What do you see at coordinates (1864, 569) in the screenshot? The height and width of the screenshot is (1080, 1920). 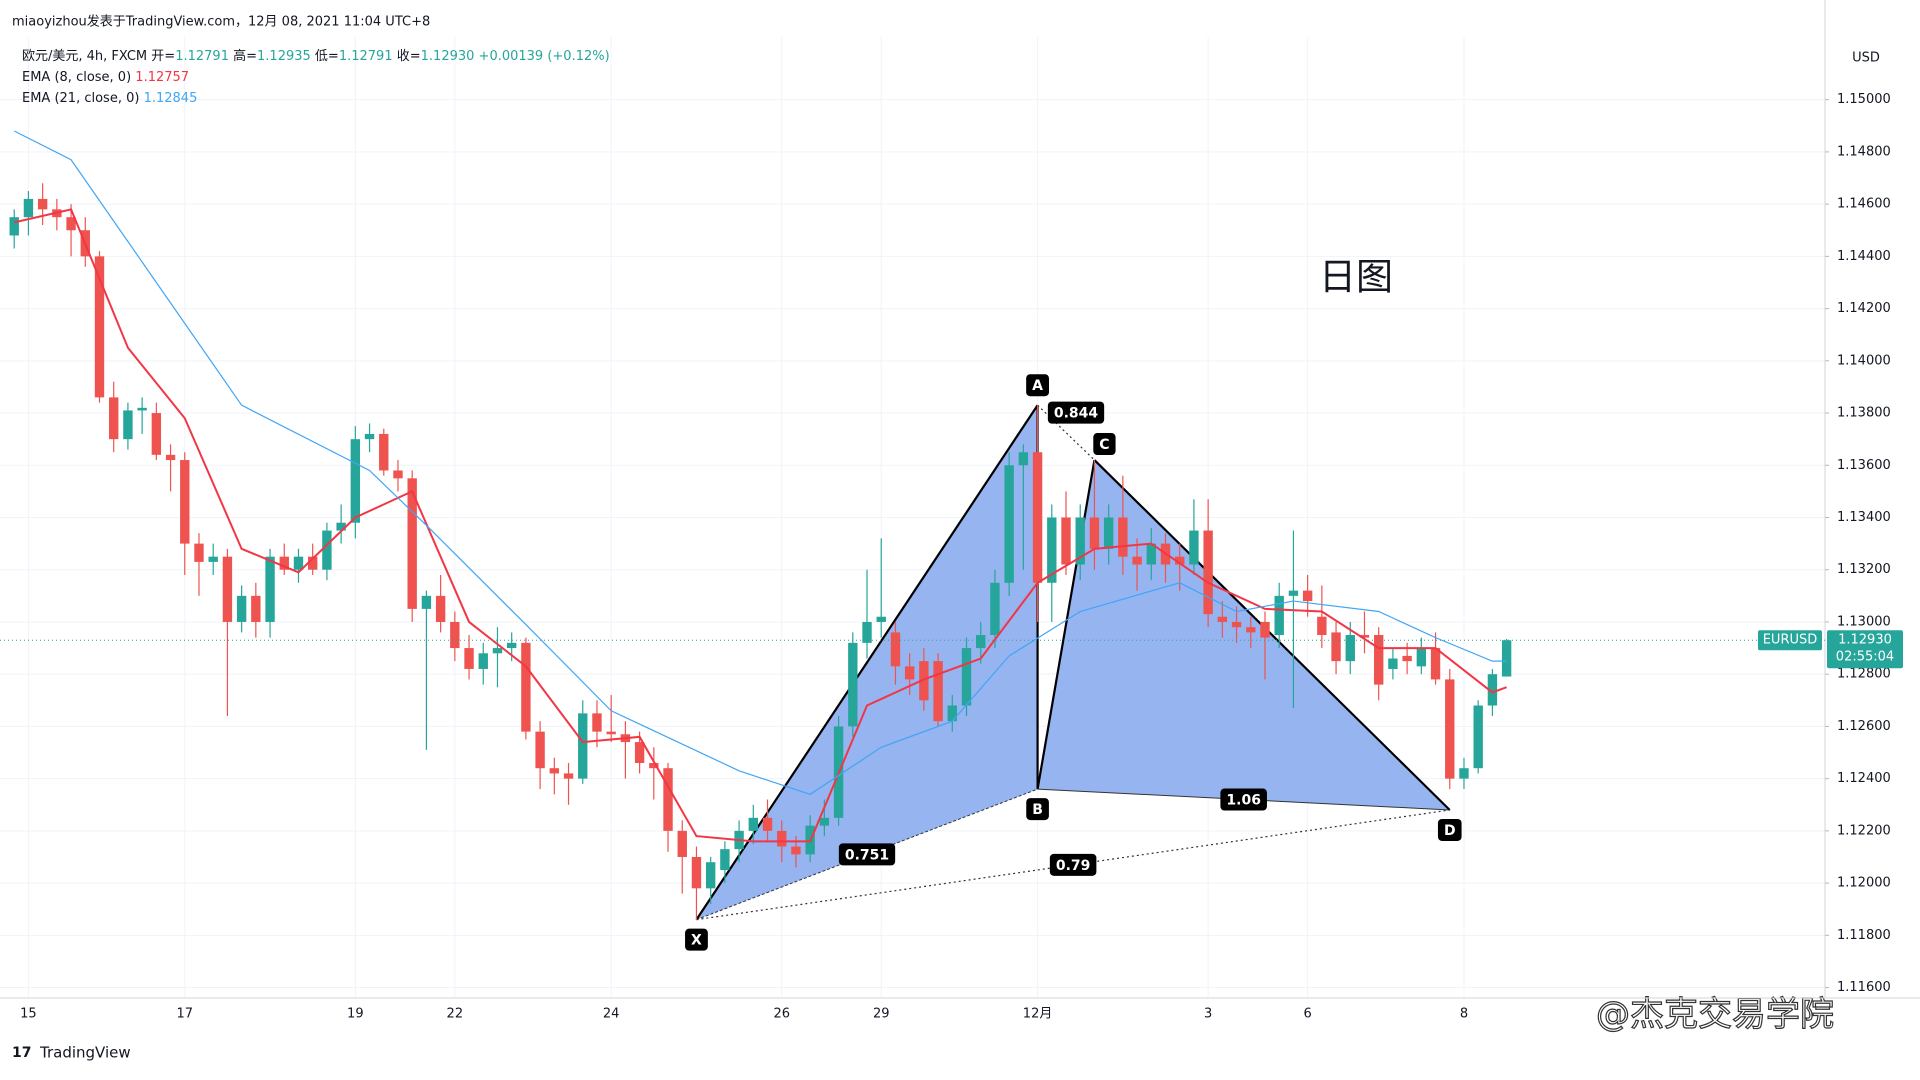 I see `y-tick-label: 1.13200` at bounding box center [1864, 569].